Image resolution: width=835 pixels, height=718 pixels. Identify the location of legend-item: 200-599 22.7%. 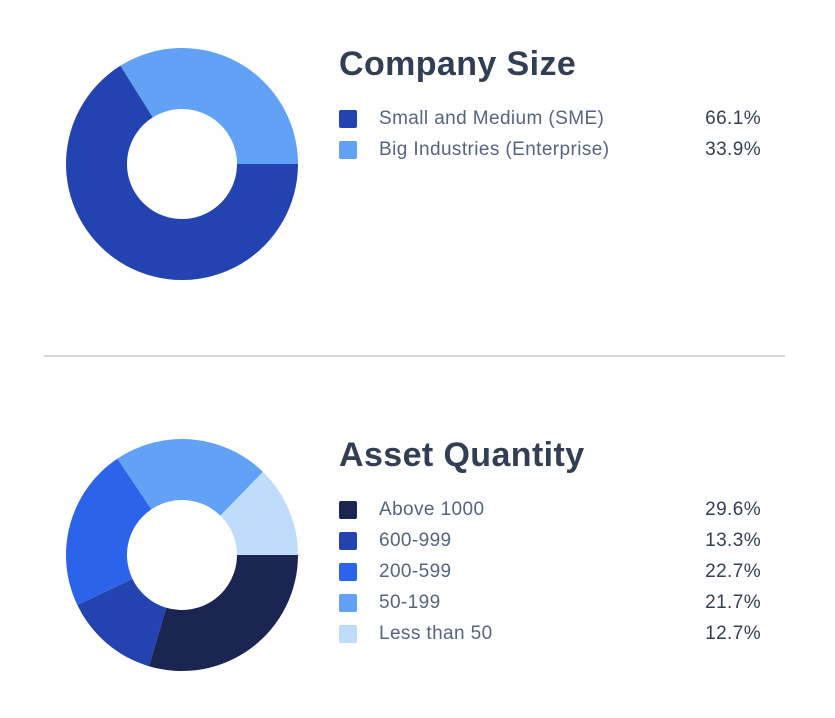
(550, 571).